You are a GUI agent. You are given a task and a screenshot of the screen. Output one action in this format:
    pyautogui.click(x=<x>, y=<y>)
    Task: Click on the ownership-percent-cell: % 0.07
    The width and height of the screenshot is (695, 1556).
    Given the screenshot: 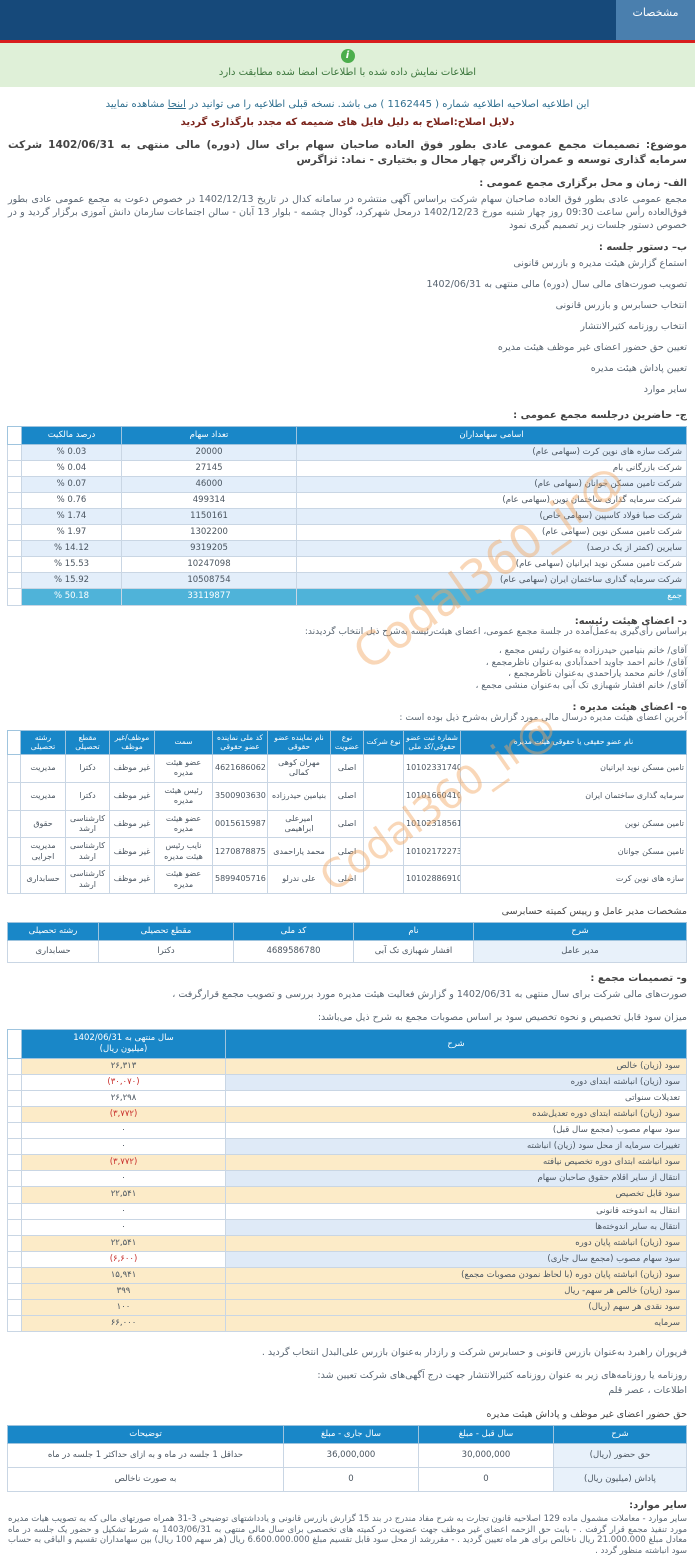 What is the action you would take?
    pyautogui.click(x=71, y=485)
    